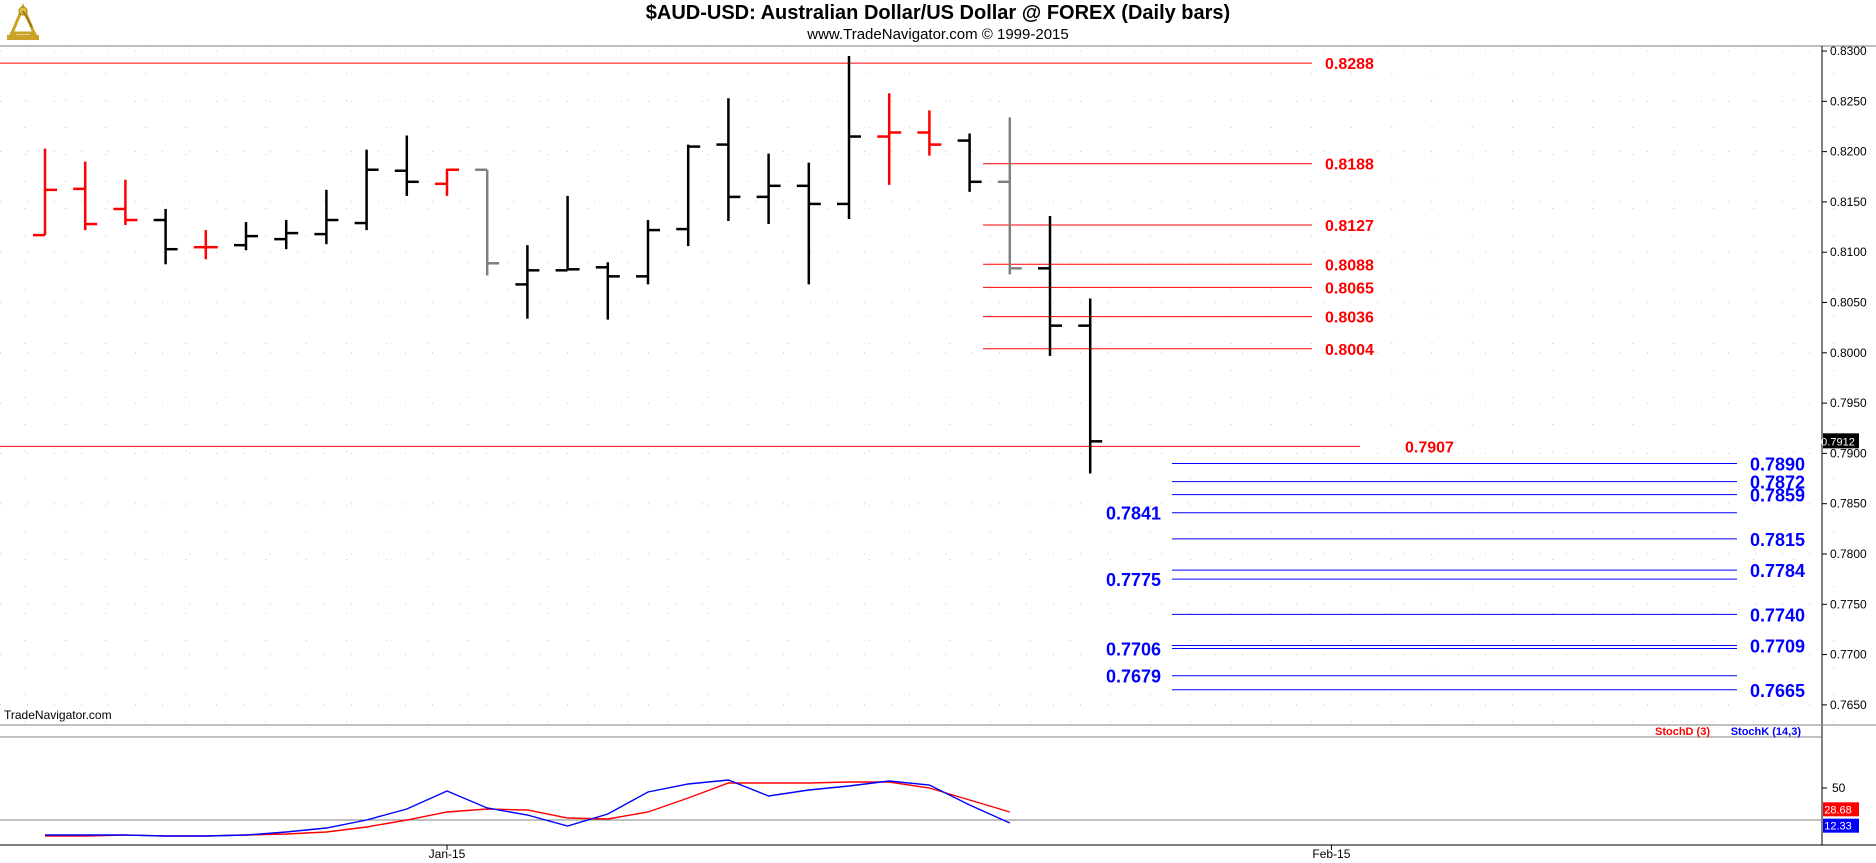  What do you see at coordinates (1838, 442) in the screenshot?
I see `last-price-label: 0.7912` at bounding box center [1838, 442].